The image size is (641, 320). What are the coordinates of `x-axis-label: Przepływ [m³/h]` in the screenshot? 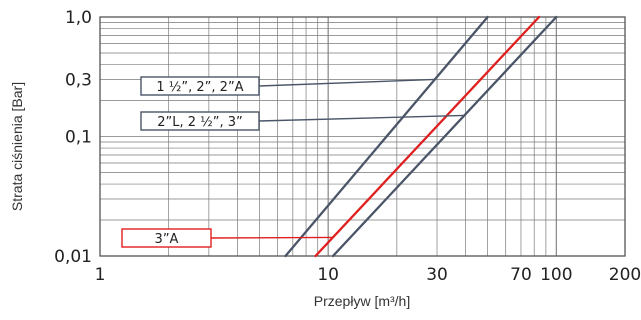 It's located at (362, 301).